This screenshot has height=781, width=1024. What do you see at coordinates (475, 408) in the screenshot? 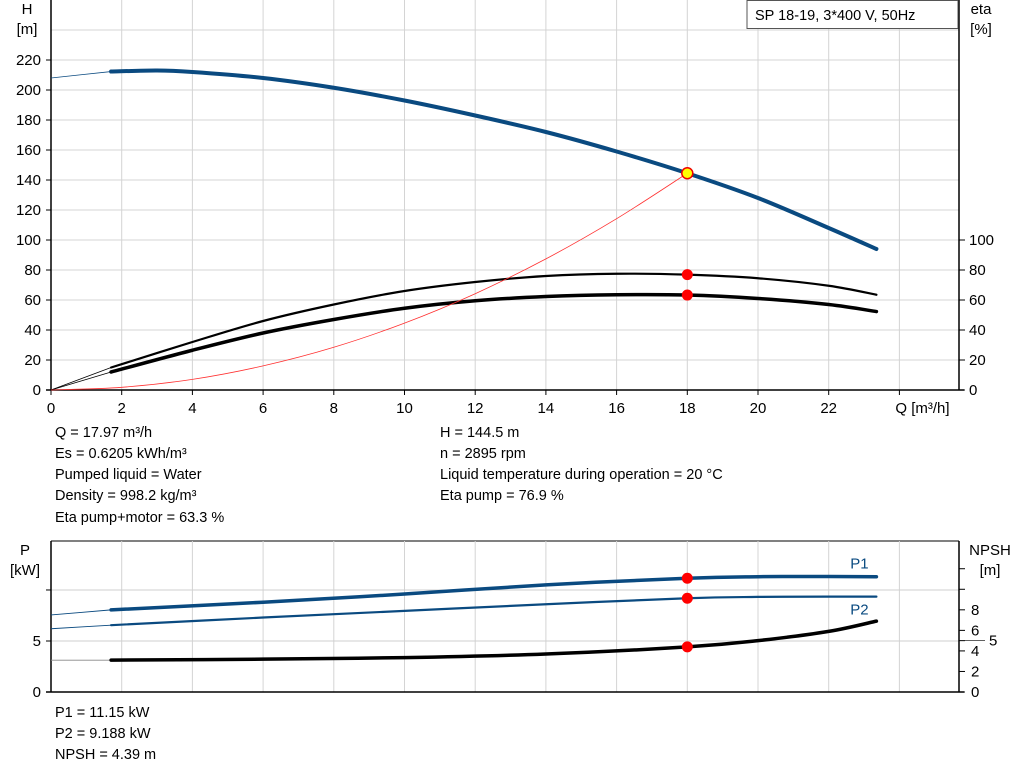
I see `x-tick-label: 12` at bounding box center [475, 408].